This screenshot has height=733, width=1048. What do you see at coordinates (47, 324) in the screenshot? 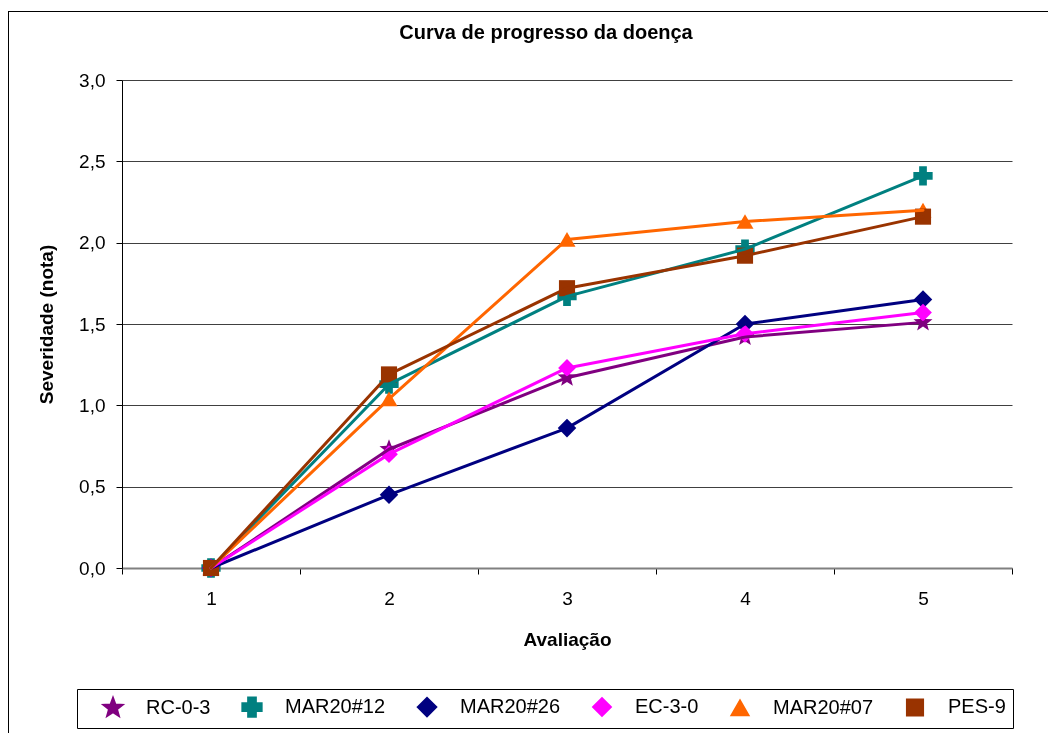
I see `y-axis-title: Severidade (nota)` at bounding box center [47, 324].